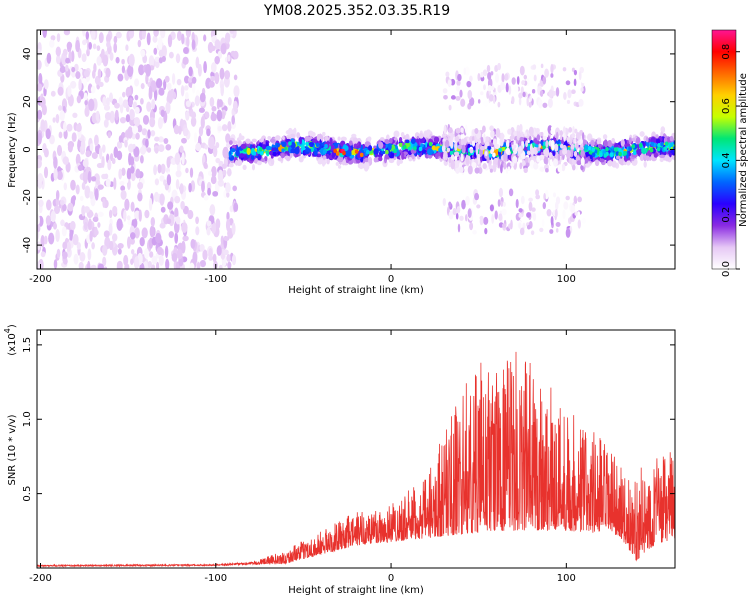 The image size is (750, 600). I want to click on chart-title: YM08.2025.352.03.35.R19, so click(356, 11).